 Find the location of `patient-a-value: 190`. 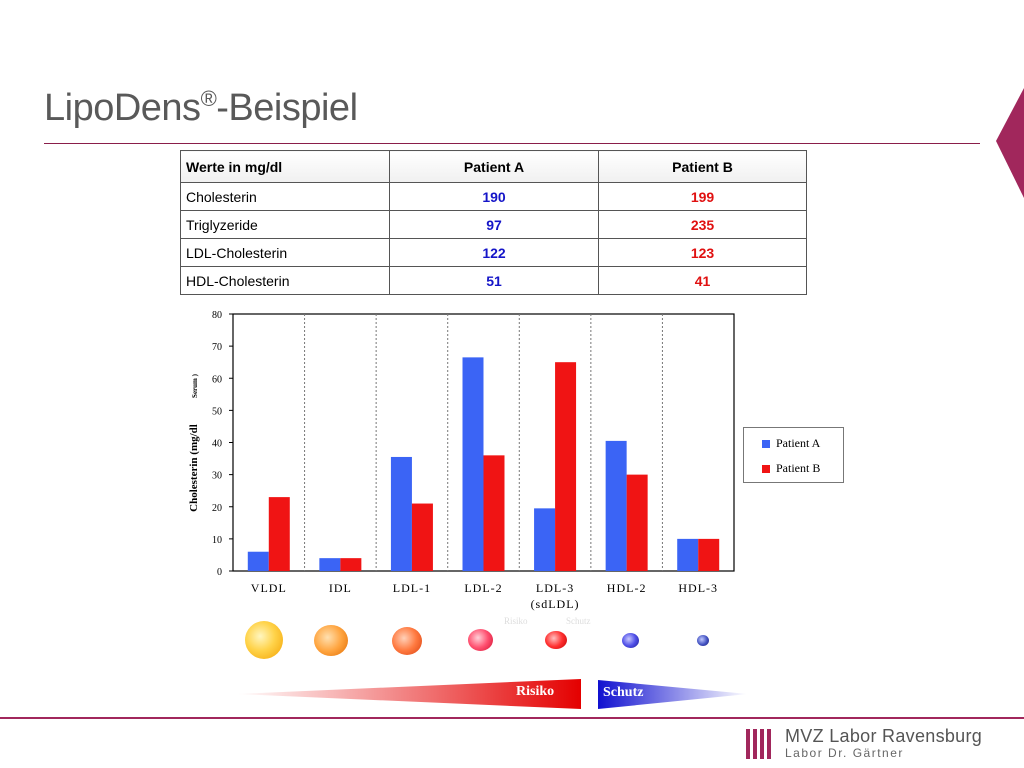

patient-a-value: 190 is located at coordinates (494, 196).